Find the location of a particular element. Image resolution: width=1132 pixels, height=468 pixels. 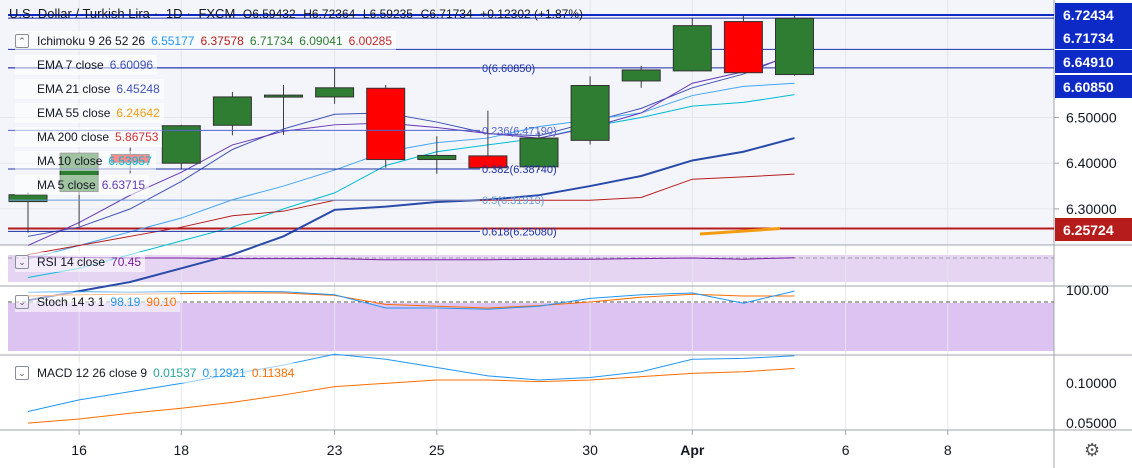

fib-level-label: 0(6.60850) is located at coordinates (508, 69).